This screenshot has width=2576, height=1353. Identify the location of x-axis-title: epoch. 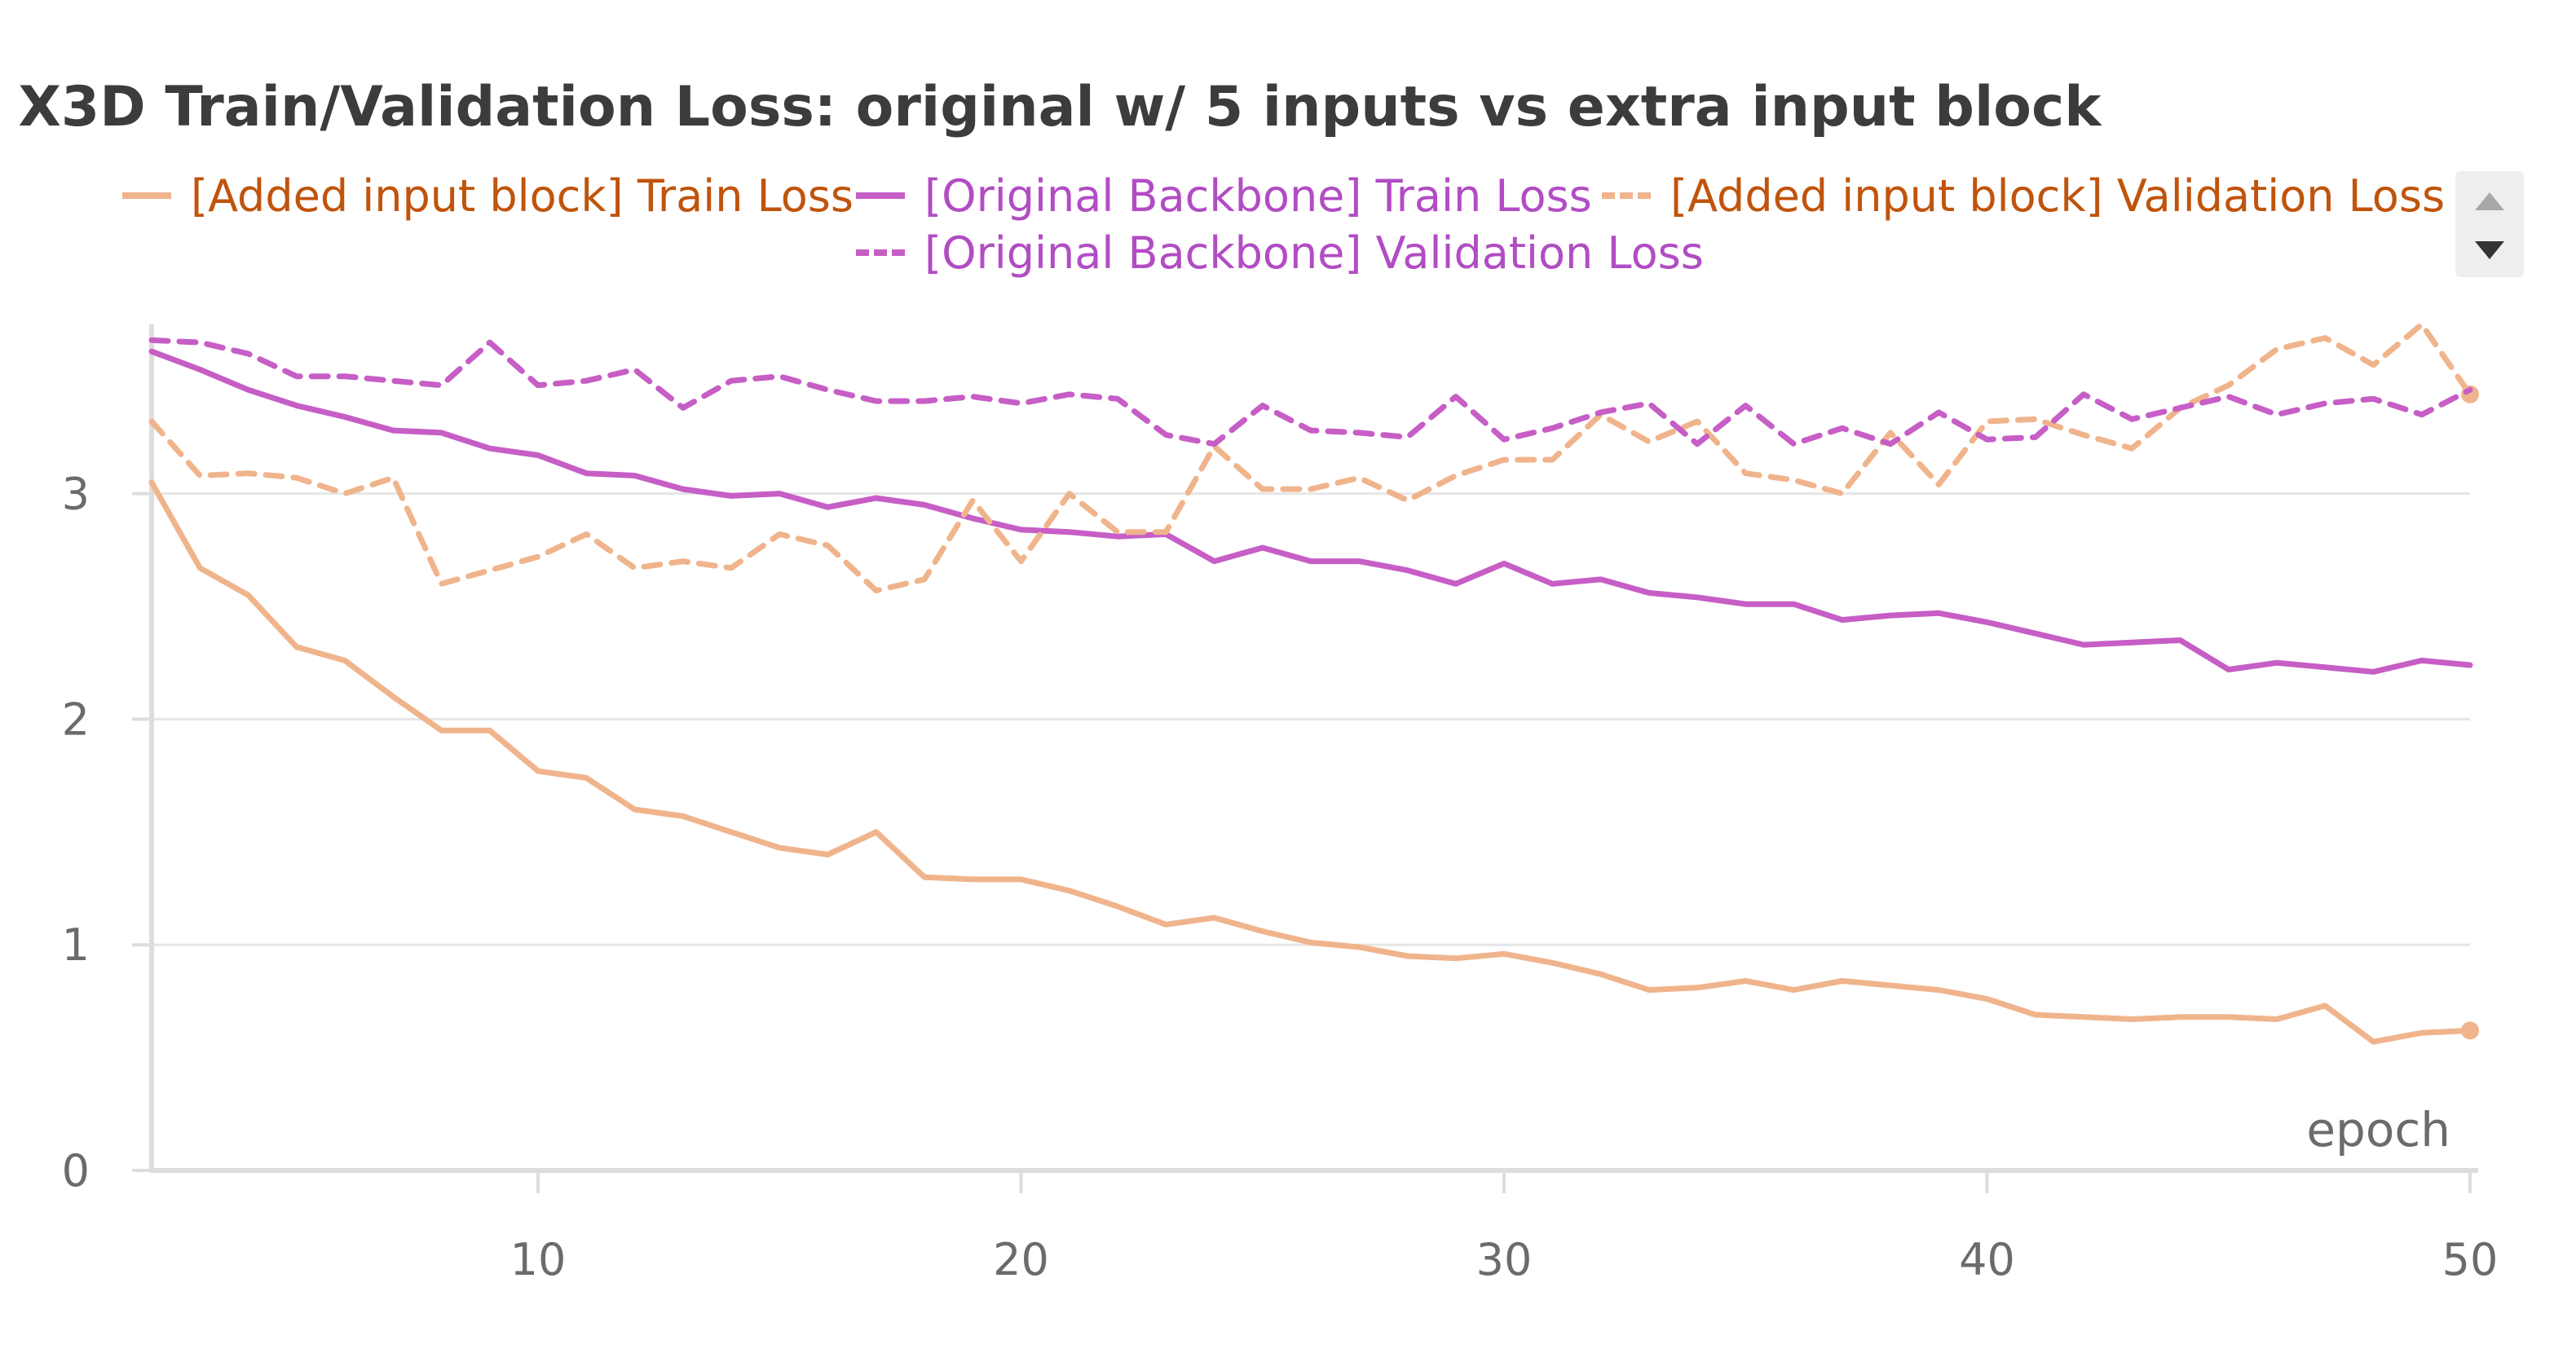
(2378, 1129).